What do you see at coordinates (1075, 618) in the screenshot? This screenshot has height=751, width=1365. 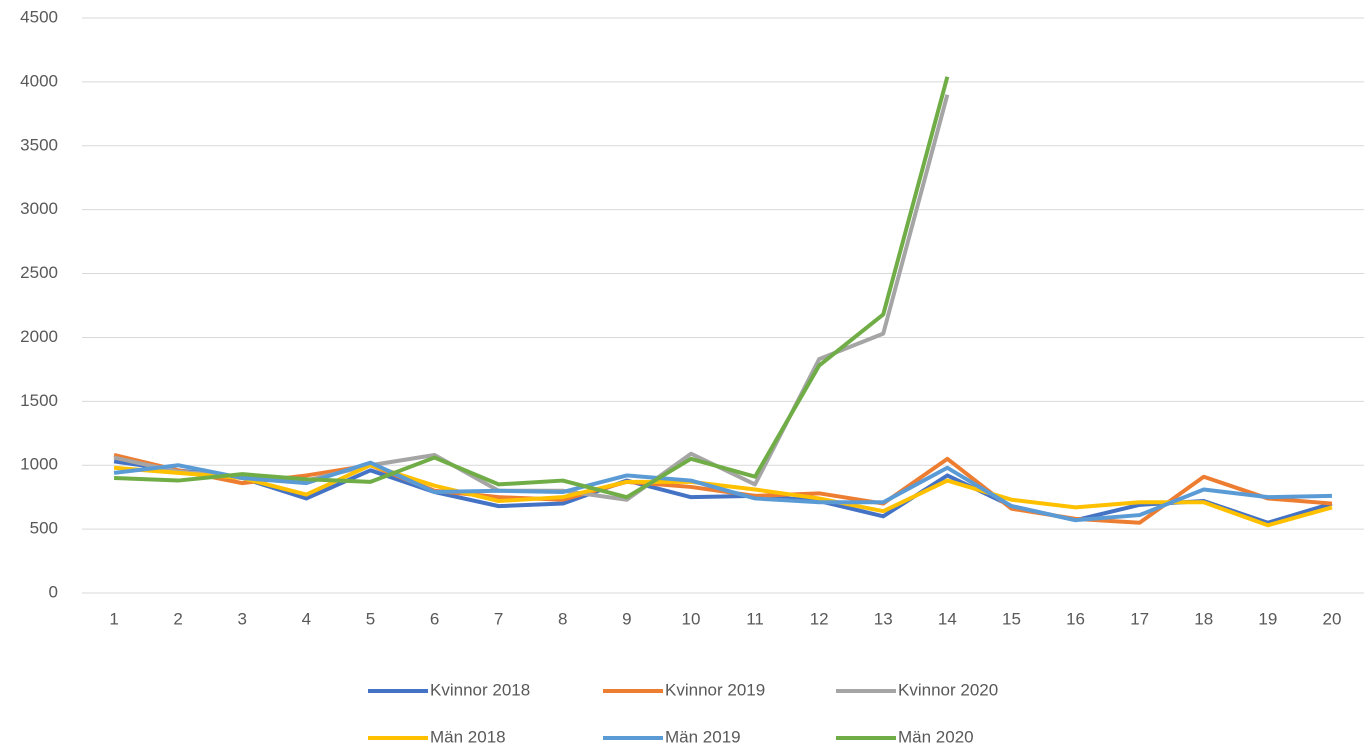 I see `x-tick-label: 16` at bounding box center [1075, 618].